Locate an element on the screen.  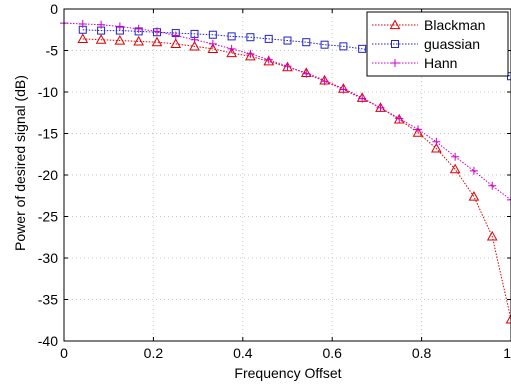
x-tick-label: 0.8 is located at coordinates (422, 353).